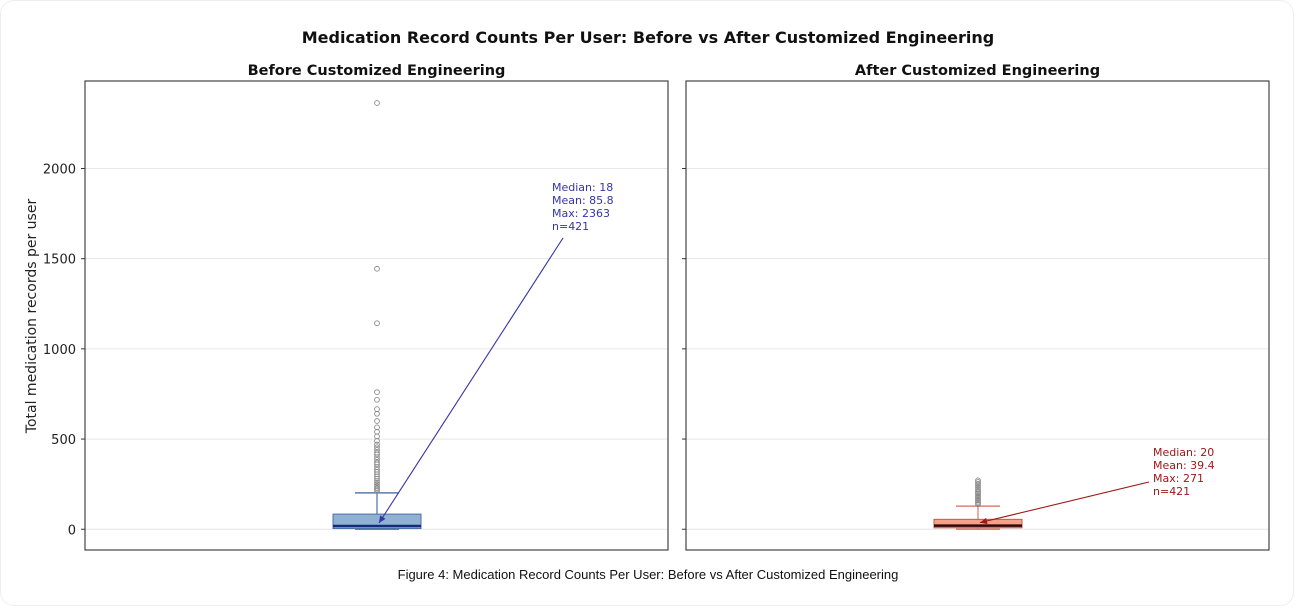 The image size is (1296, 608). What do you see at coordinates (59, 169) in the screenshot?
I see `y-tick-label: 2000` at bounding box center [59, 169].